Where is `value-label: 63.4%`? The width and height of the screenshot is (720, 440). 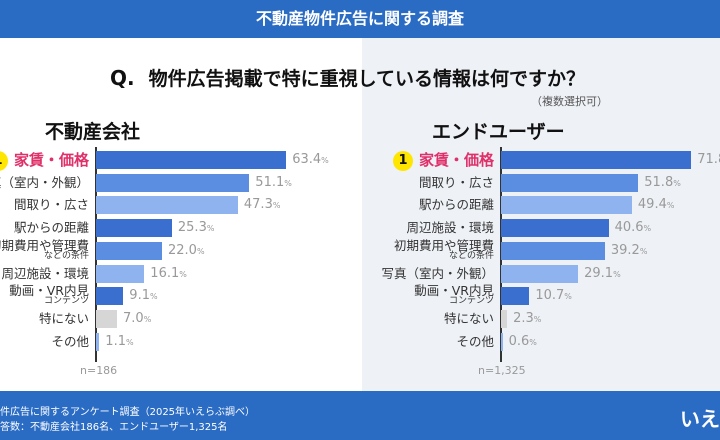 value-label: 63.4% is located at coordinates (310, 159).